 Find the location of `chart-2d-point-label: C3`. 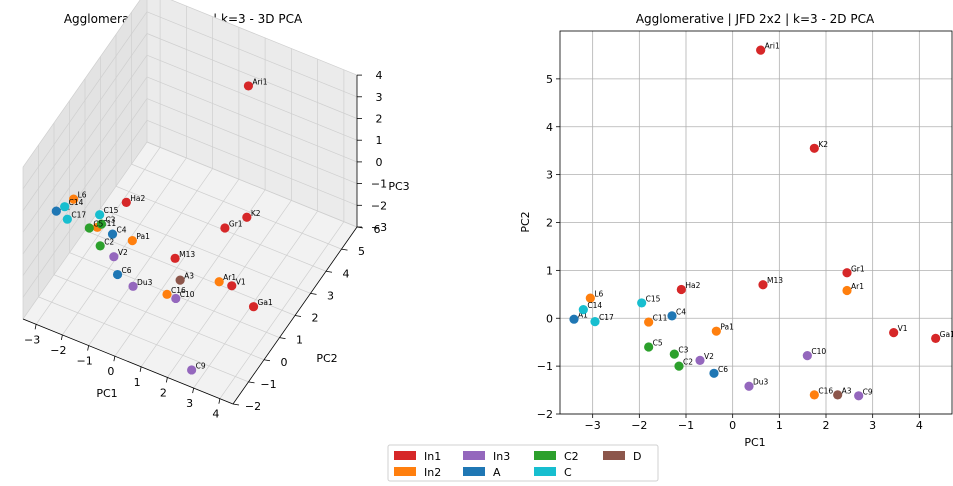

chart-2d-point-label: C3 is located at coordinates (683, 350).